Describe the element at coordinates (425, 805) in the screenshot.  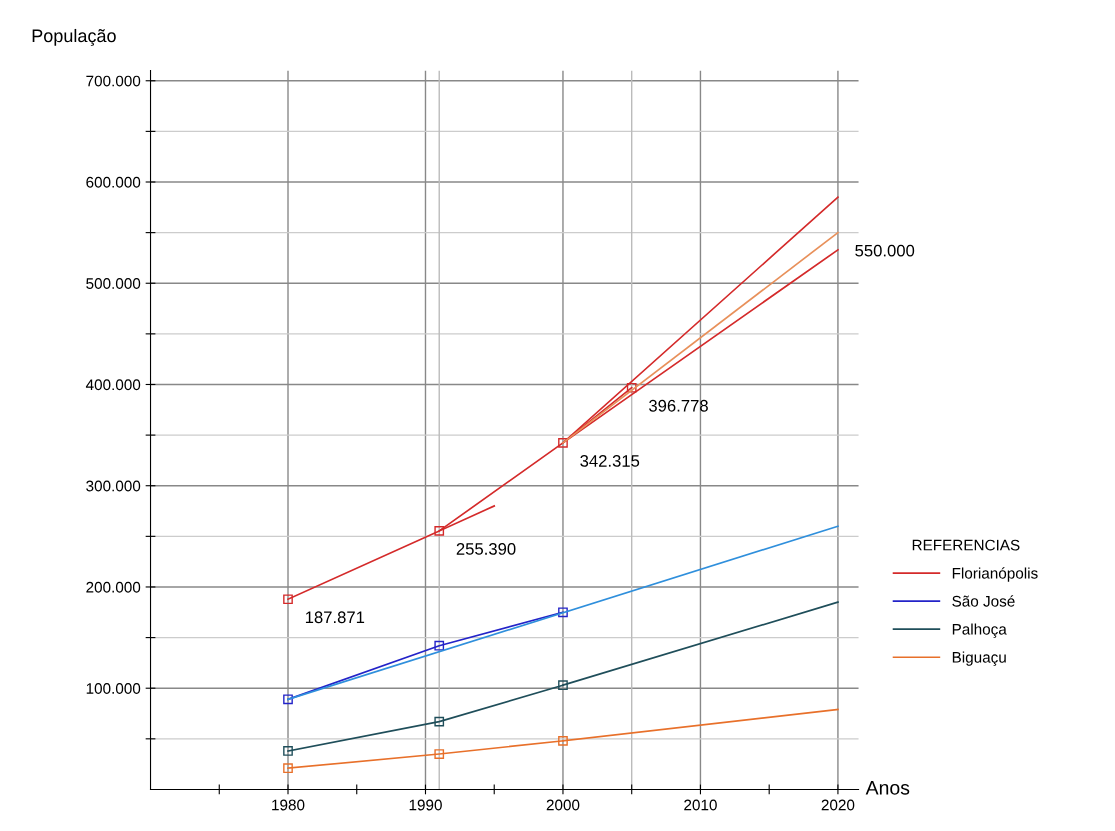
I see `x-tick-label: 1990` at that location.